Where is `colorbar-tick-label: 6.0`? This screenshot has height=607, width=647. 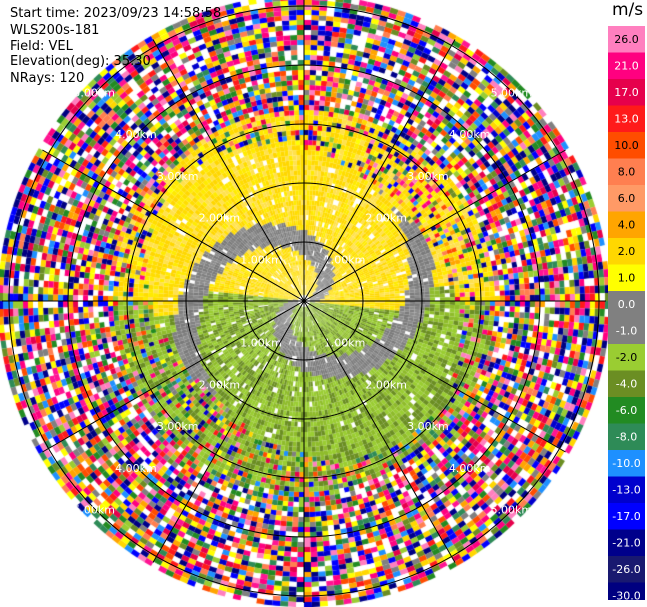 colorbar-tick-label: 6.0 is located at coordinates (627, 198).